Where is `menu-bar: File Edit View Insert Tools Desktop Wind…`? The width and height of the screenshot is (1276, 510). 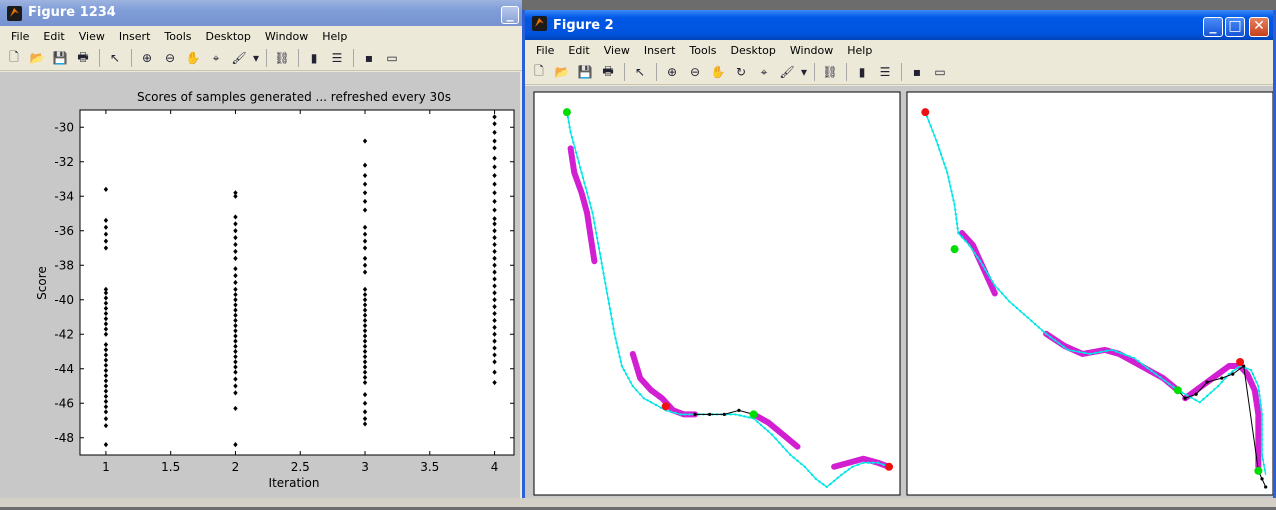 menu-bar: File Edit View Insert Tools Desktop Wind… is located at coordinates (261, 36).